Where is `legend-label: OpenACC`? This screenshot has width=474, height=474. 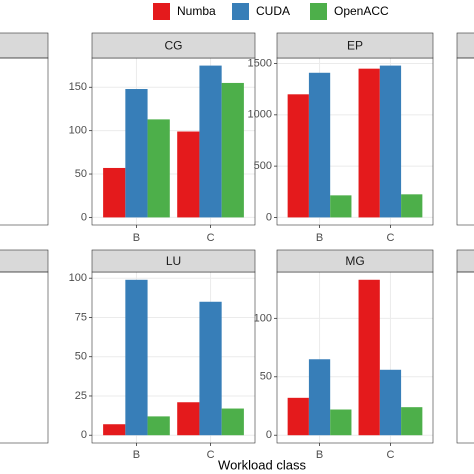
legend-label: OpenACC is located at coordinates (361, 11).